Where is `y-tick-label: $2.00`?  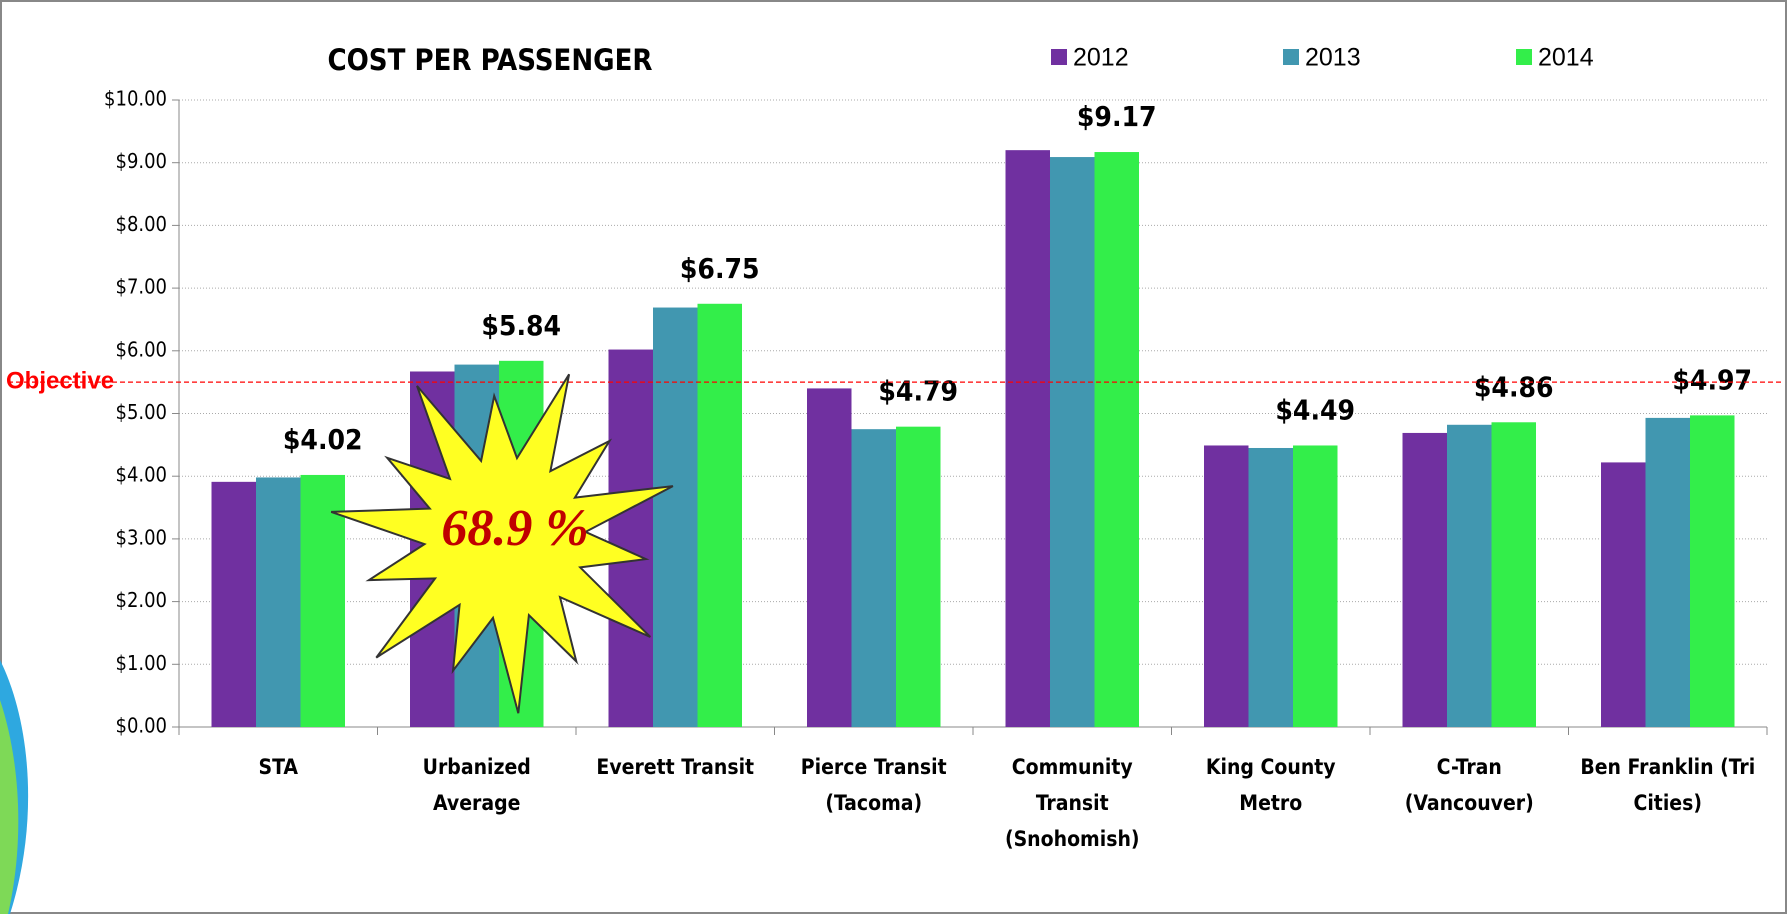
y-tick-label: $2.00 is located at coordinates (142, 600).